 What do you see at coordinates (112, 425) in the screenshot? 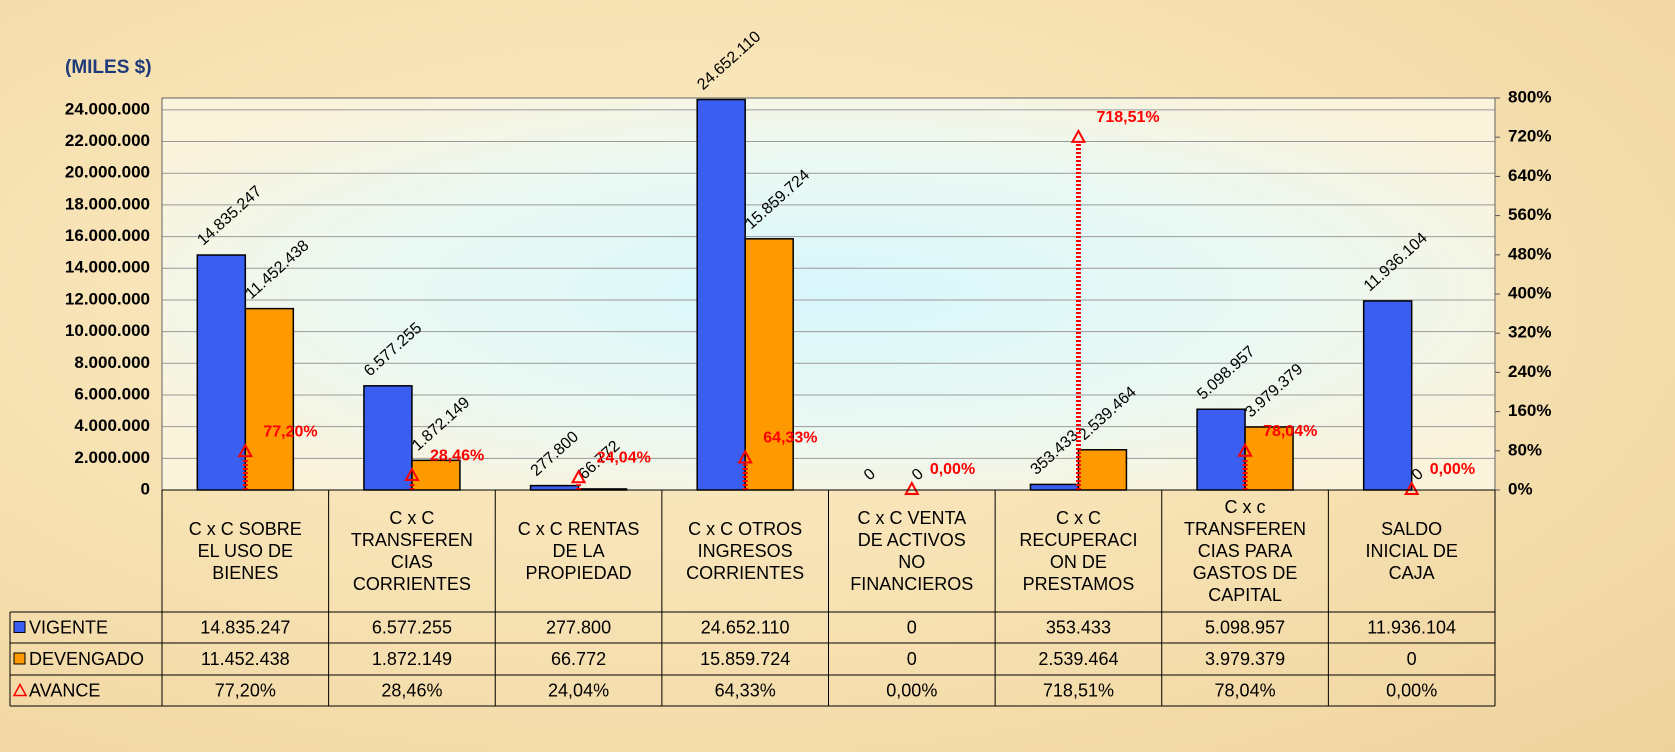
I see `y-tick-label: 4.000.000` at bounding box center [112, 425].